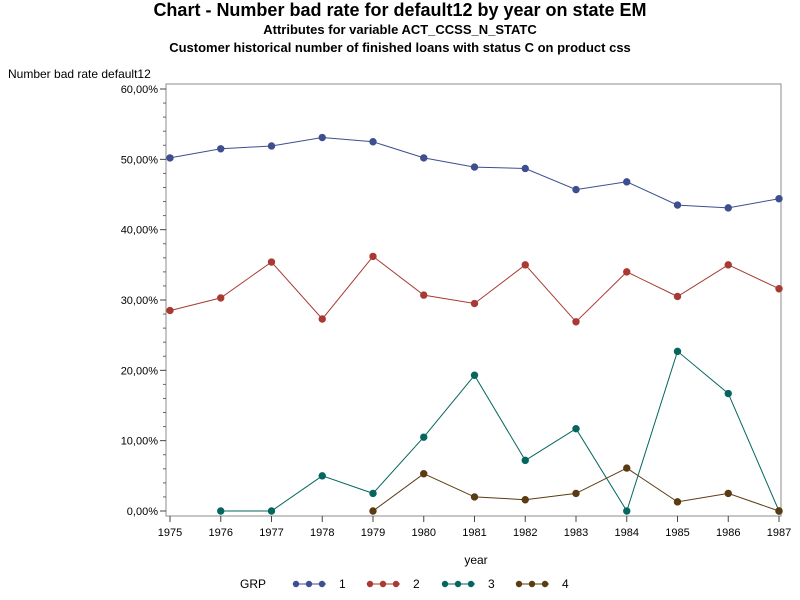 This screenshot has width=800, height=600. Describe the element at coordinates (677, 533) in the screenshot. I see `x-tick-label: 1985` at that location.